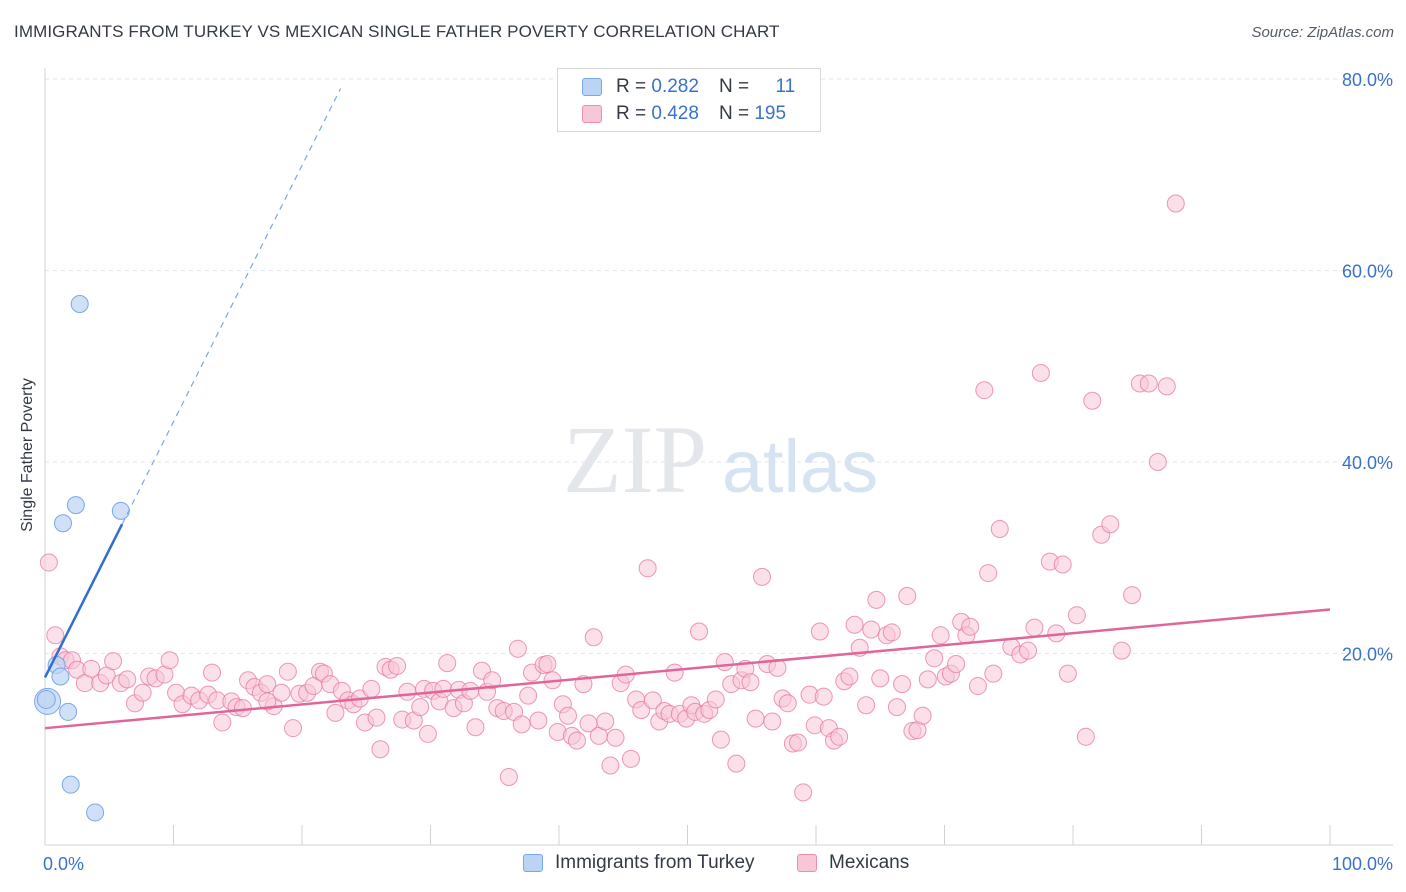 The image size is (1406, 892). Describe the element at coordinates (770, 113) in the screenshot. I see `n-value-mexicans: 195` at that location.